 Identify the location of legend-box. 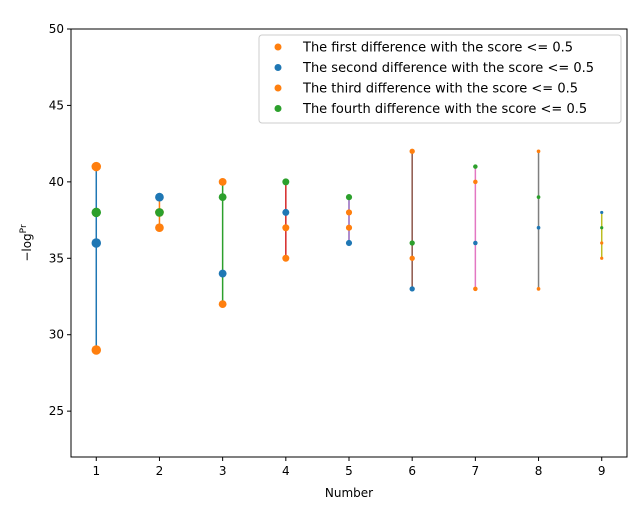
(440, 79).